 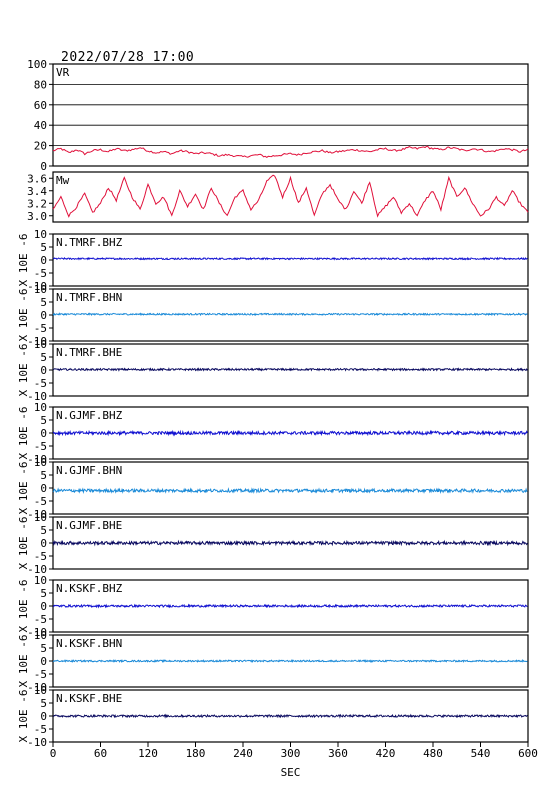 I want to click on panel-label-n-kskf-bhn: N.KSKF.BHN, so click(x=89, y=643).